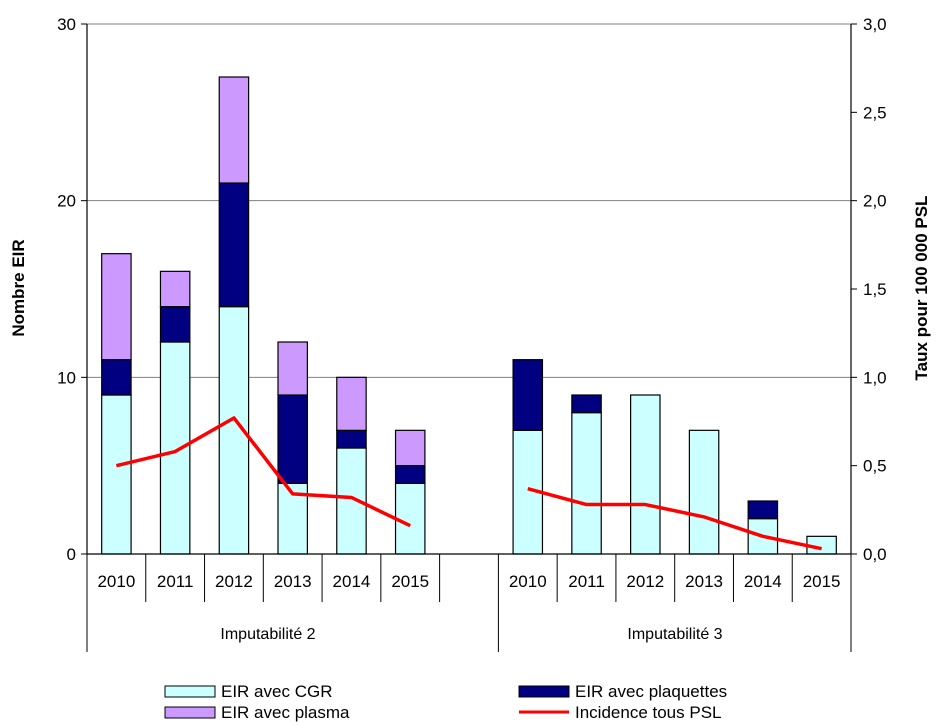  I want to click on y-axis-right-tick-label: 0,0, so click(875, 554).